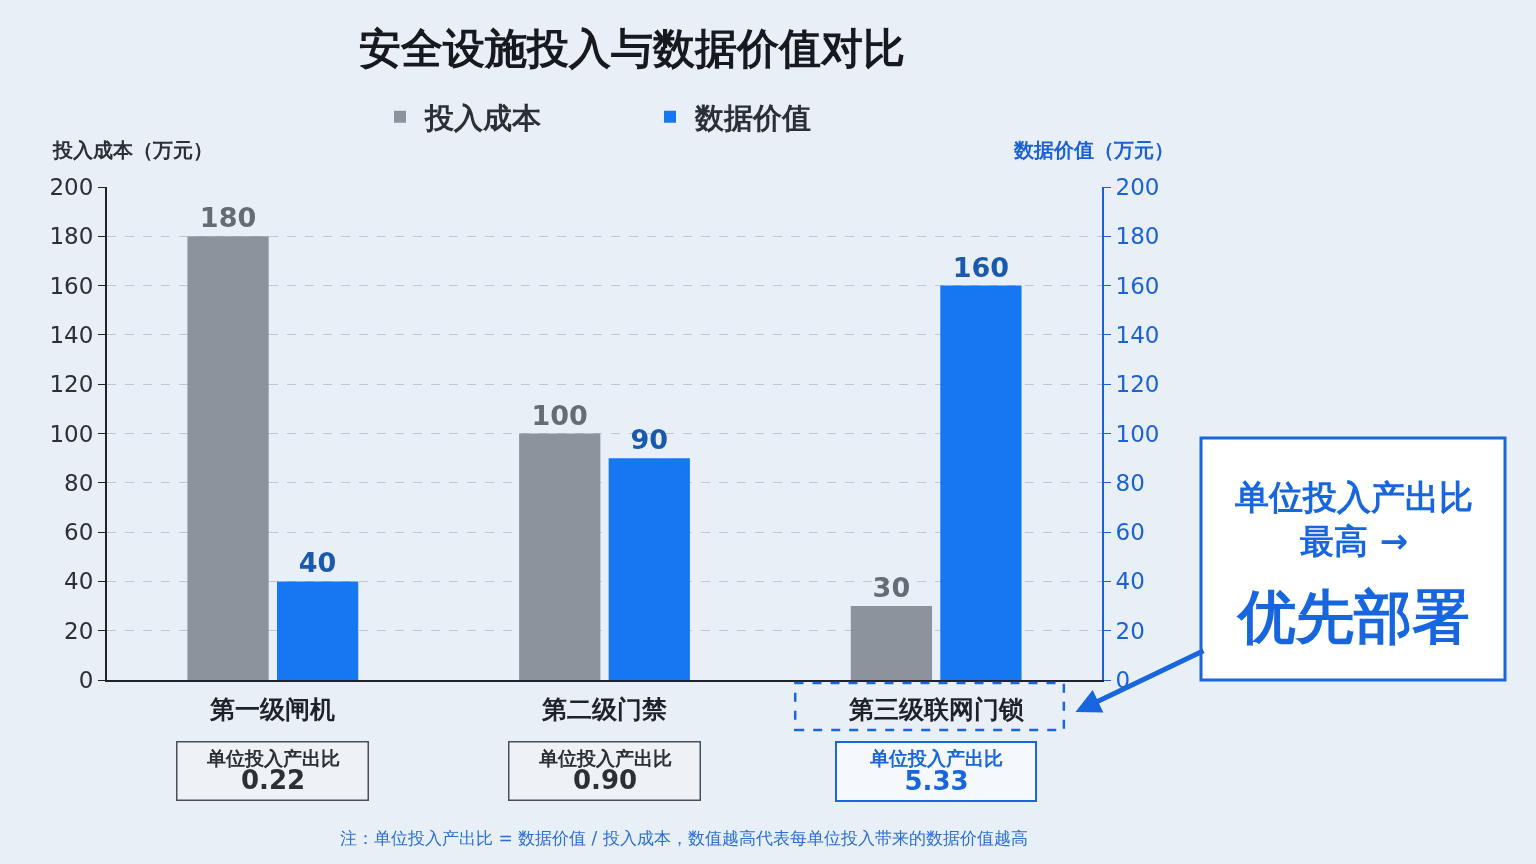 This screenshot has width=1536, height=864. I want to click on y2-tick-label: 180, so click(1137, 236).